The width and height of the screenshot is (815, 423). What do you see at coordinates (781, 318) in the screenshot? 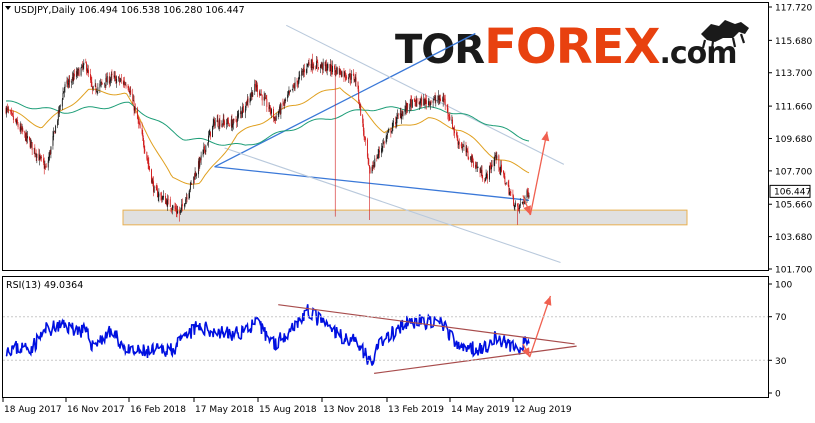
I see `rsi-tick-label: 70` at bounding box center [781, 318].